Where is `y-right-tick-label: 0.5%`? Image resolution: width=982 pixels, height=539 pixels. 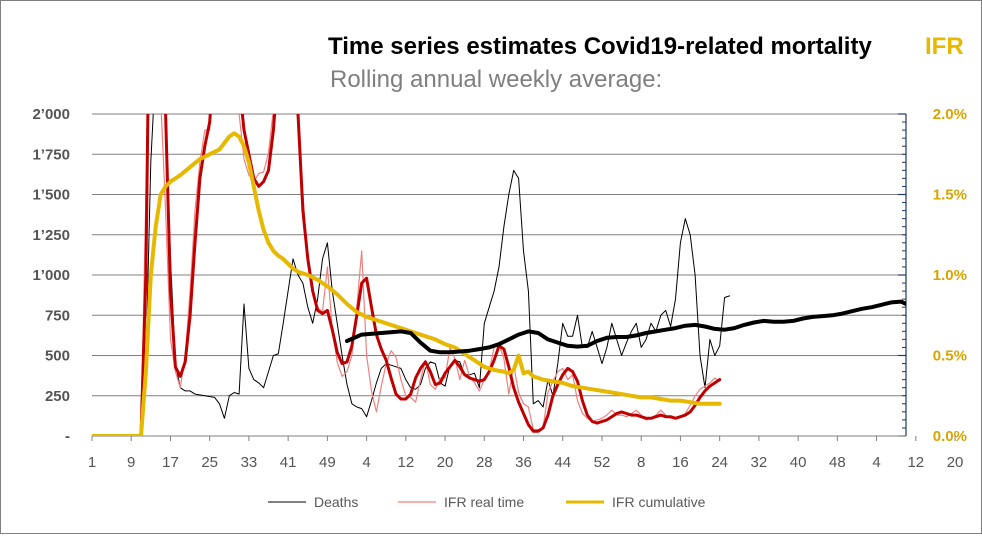
y-right-tick-label: 0.5% is located at coordinates (950, 356).